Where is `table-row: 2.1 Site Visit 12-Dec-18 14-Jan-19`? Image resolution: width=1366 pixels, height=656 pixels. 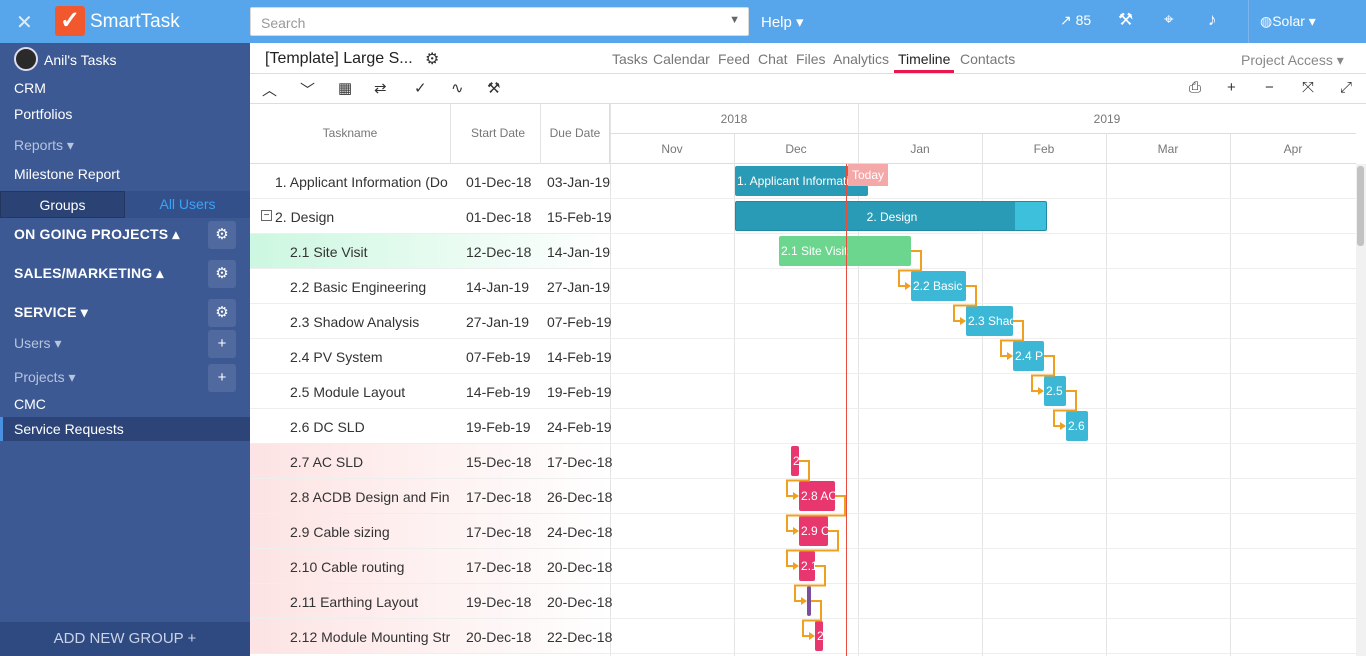
table-row: 2.1 Site Visit 12-Dec-18 14-Jan-19 is located at coordinates (430, 251).